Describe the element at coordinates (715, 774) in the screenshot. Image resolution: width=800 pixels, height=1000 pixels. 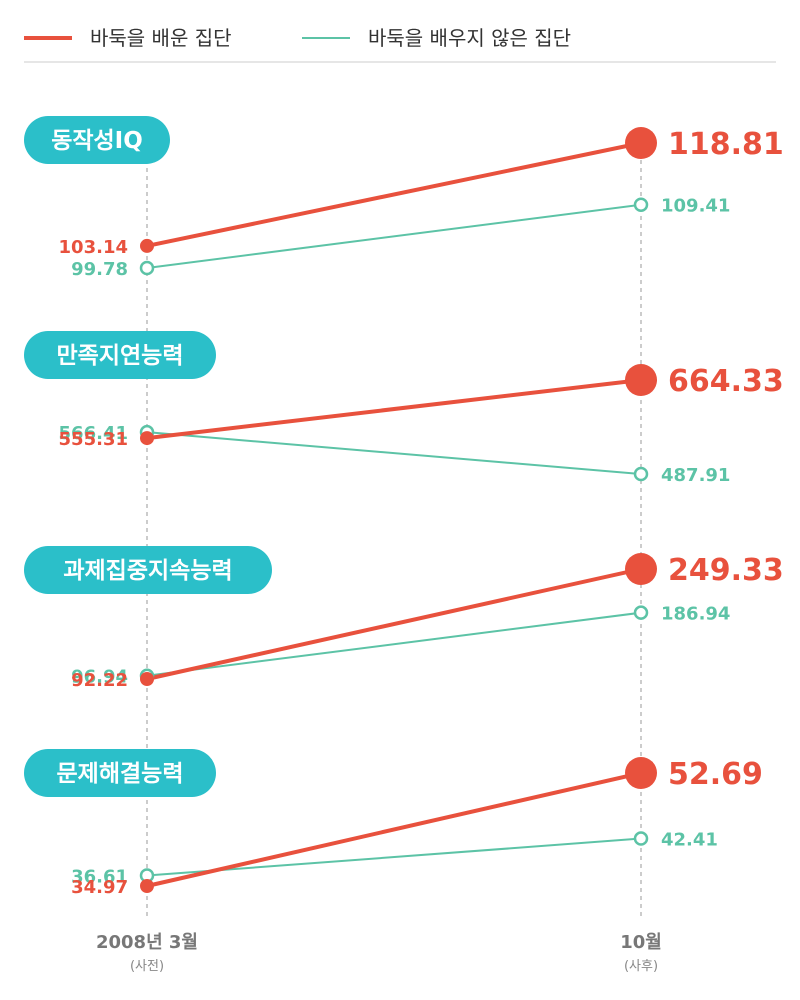
I see `label-after-learned: 52.69` at that location.